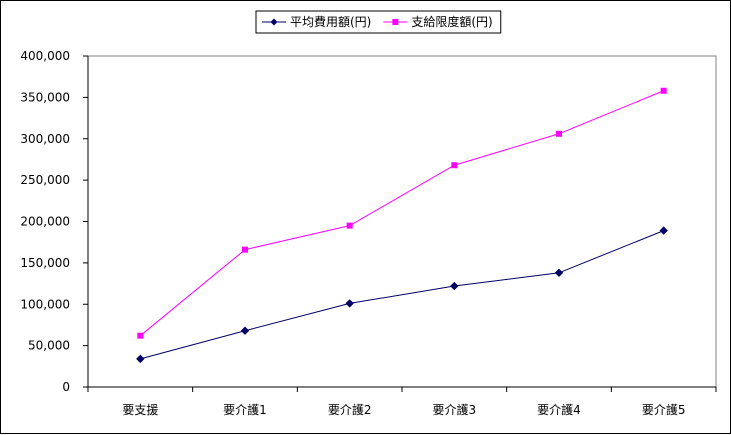  What do you see at coordinates (49, 346) in the screenshot?
I see `y-tick-label: 50,000` at bounding box center [49, 346].